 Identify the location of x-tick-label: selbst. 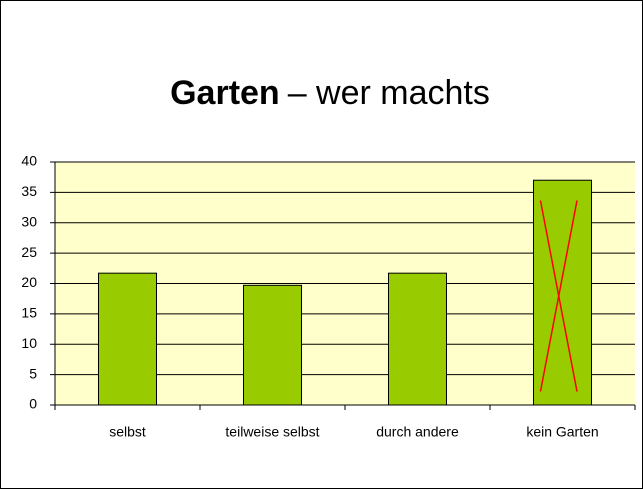
(127, 432).